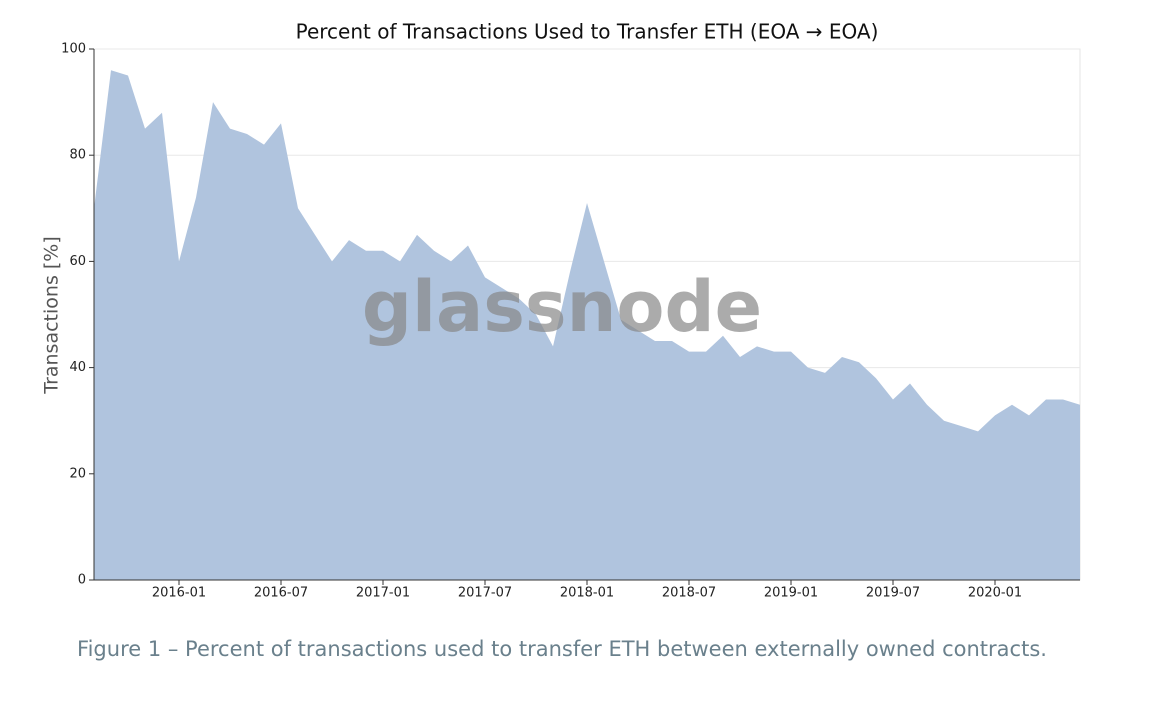 This screenshot has height=702, width=1175. What do you see at coordinates (893, 593) in the screenshot?
I see `x-tick-label: 2019-07` at bounding box center [893, 593].